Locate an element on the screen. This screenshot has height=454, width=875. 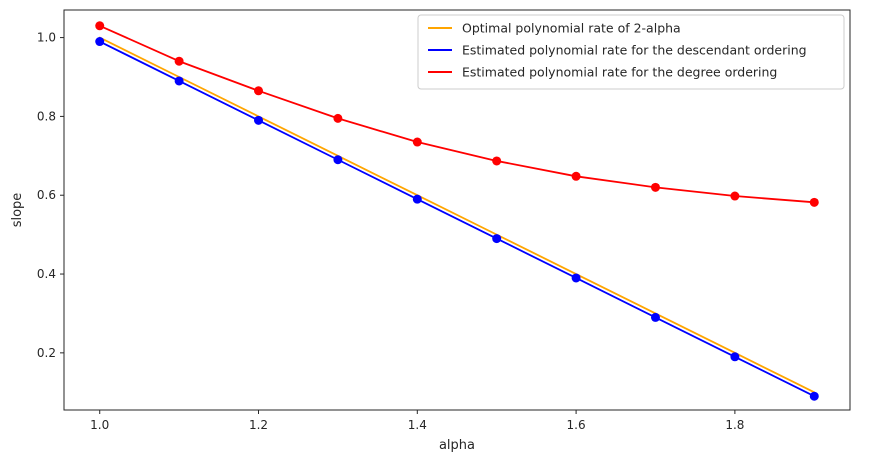
y-tick-label: 0.2 is located at coordinates (46, 353).